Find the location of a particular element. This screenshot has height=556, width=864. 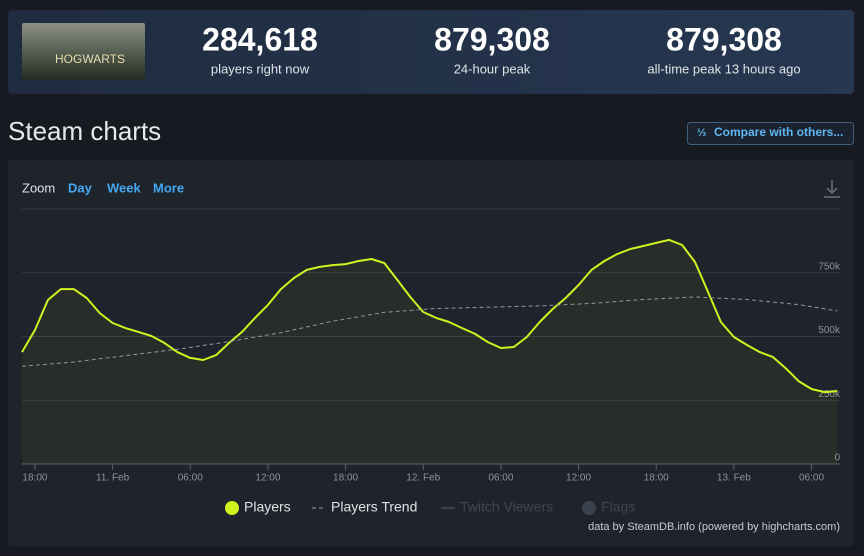

stat-label: 24-hour peak is located at coordinates (492, 68).